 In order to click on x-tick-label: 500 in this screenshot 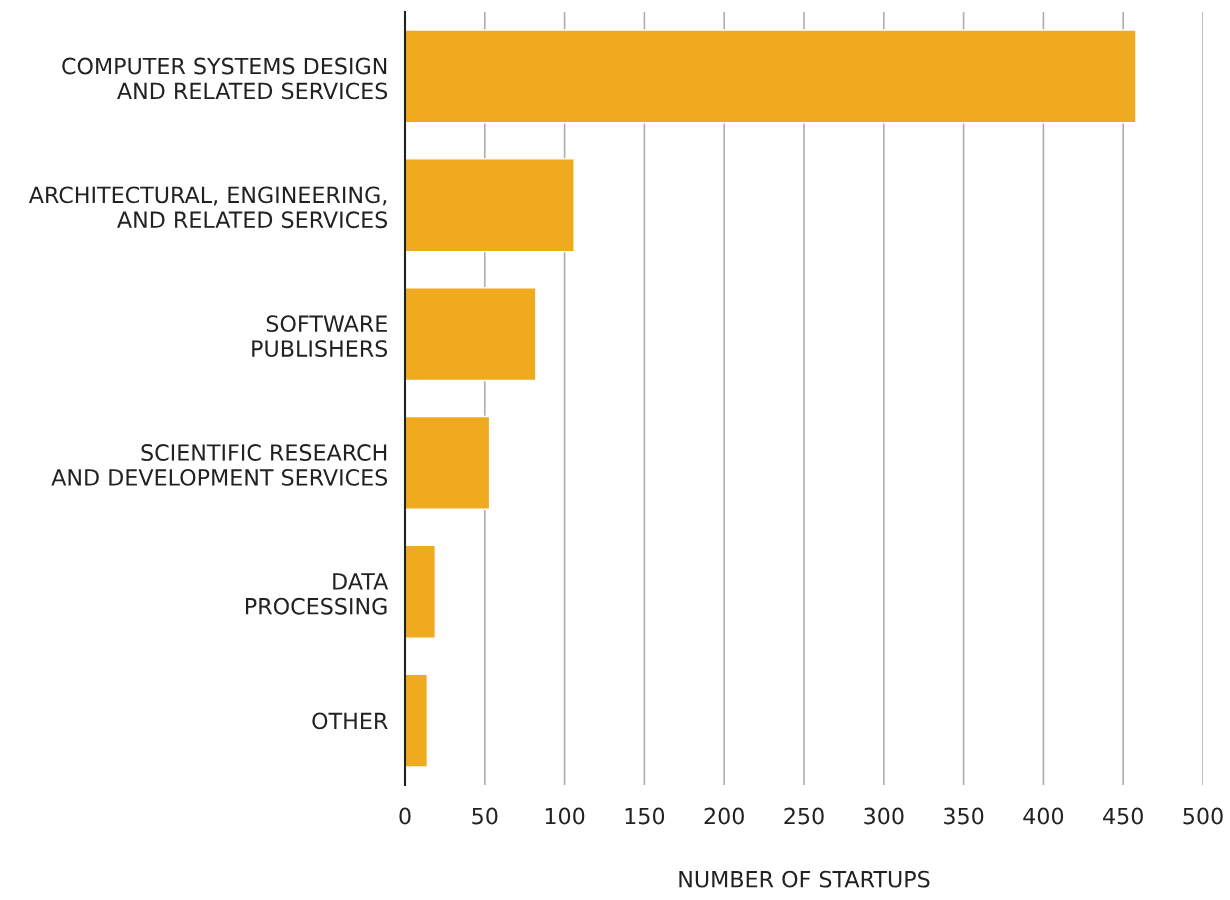, I will do `click(1203, 816)`.